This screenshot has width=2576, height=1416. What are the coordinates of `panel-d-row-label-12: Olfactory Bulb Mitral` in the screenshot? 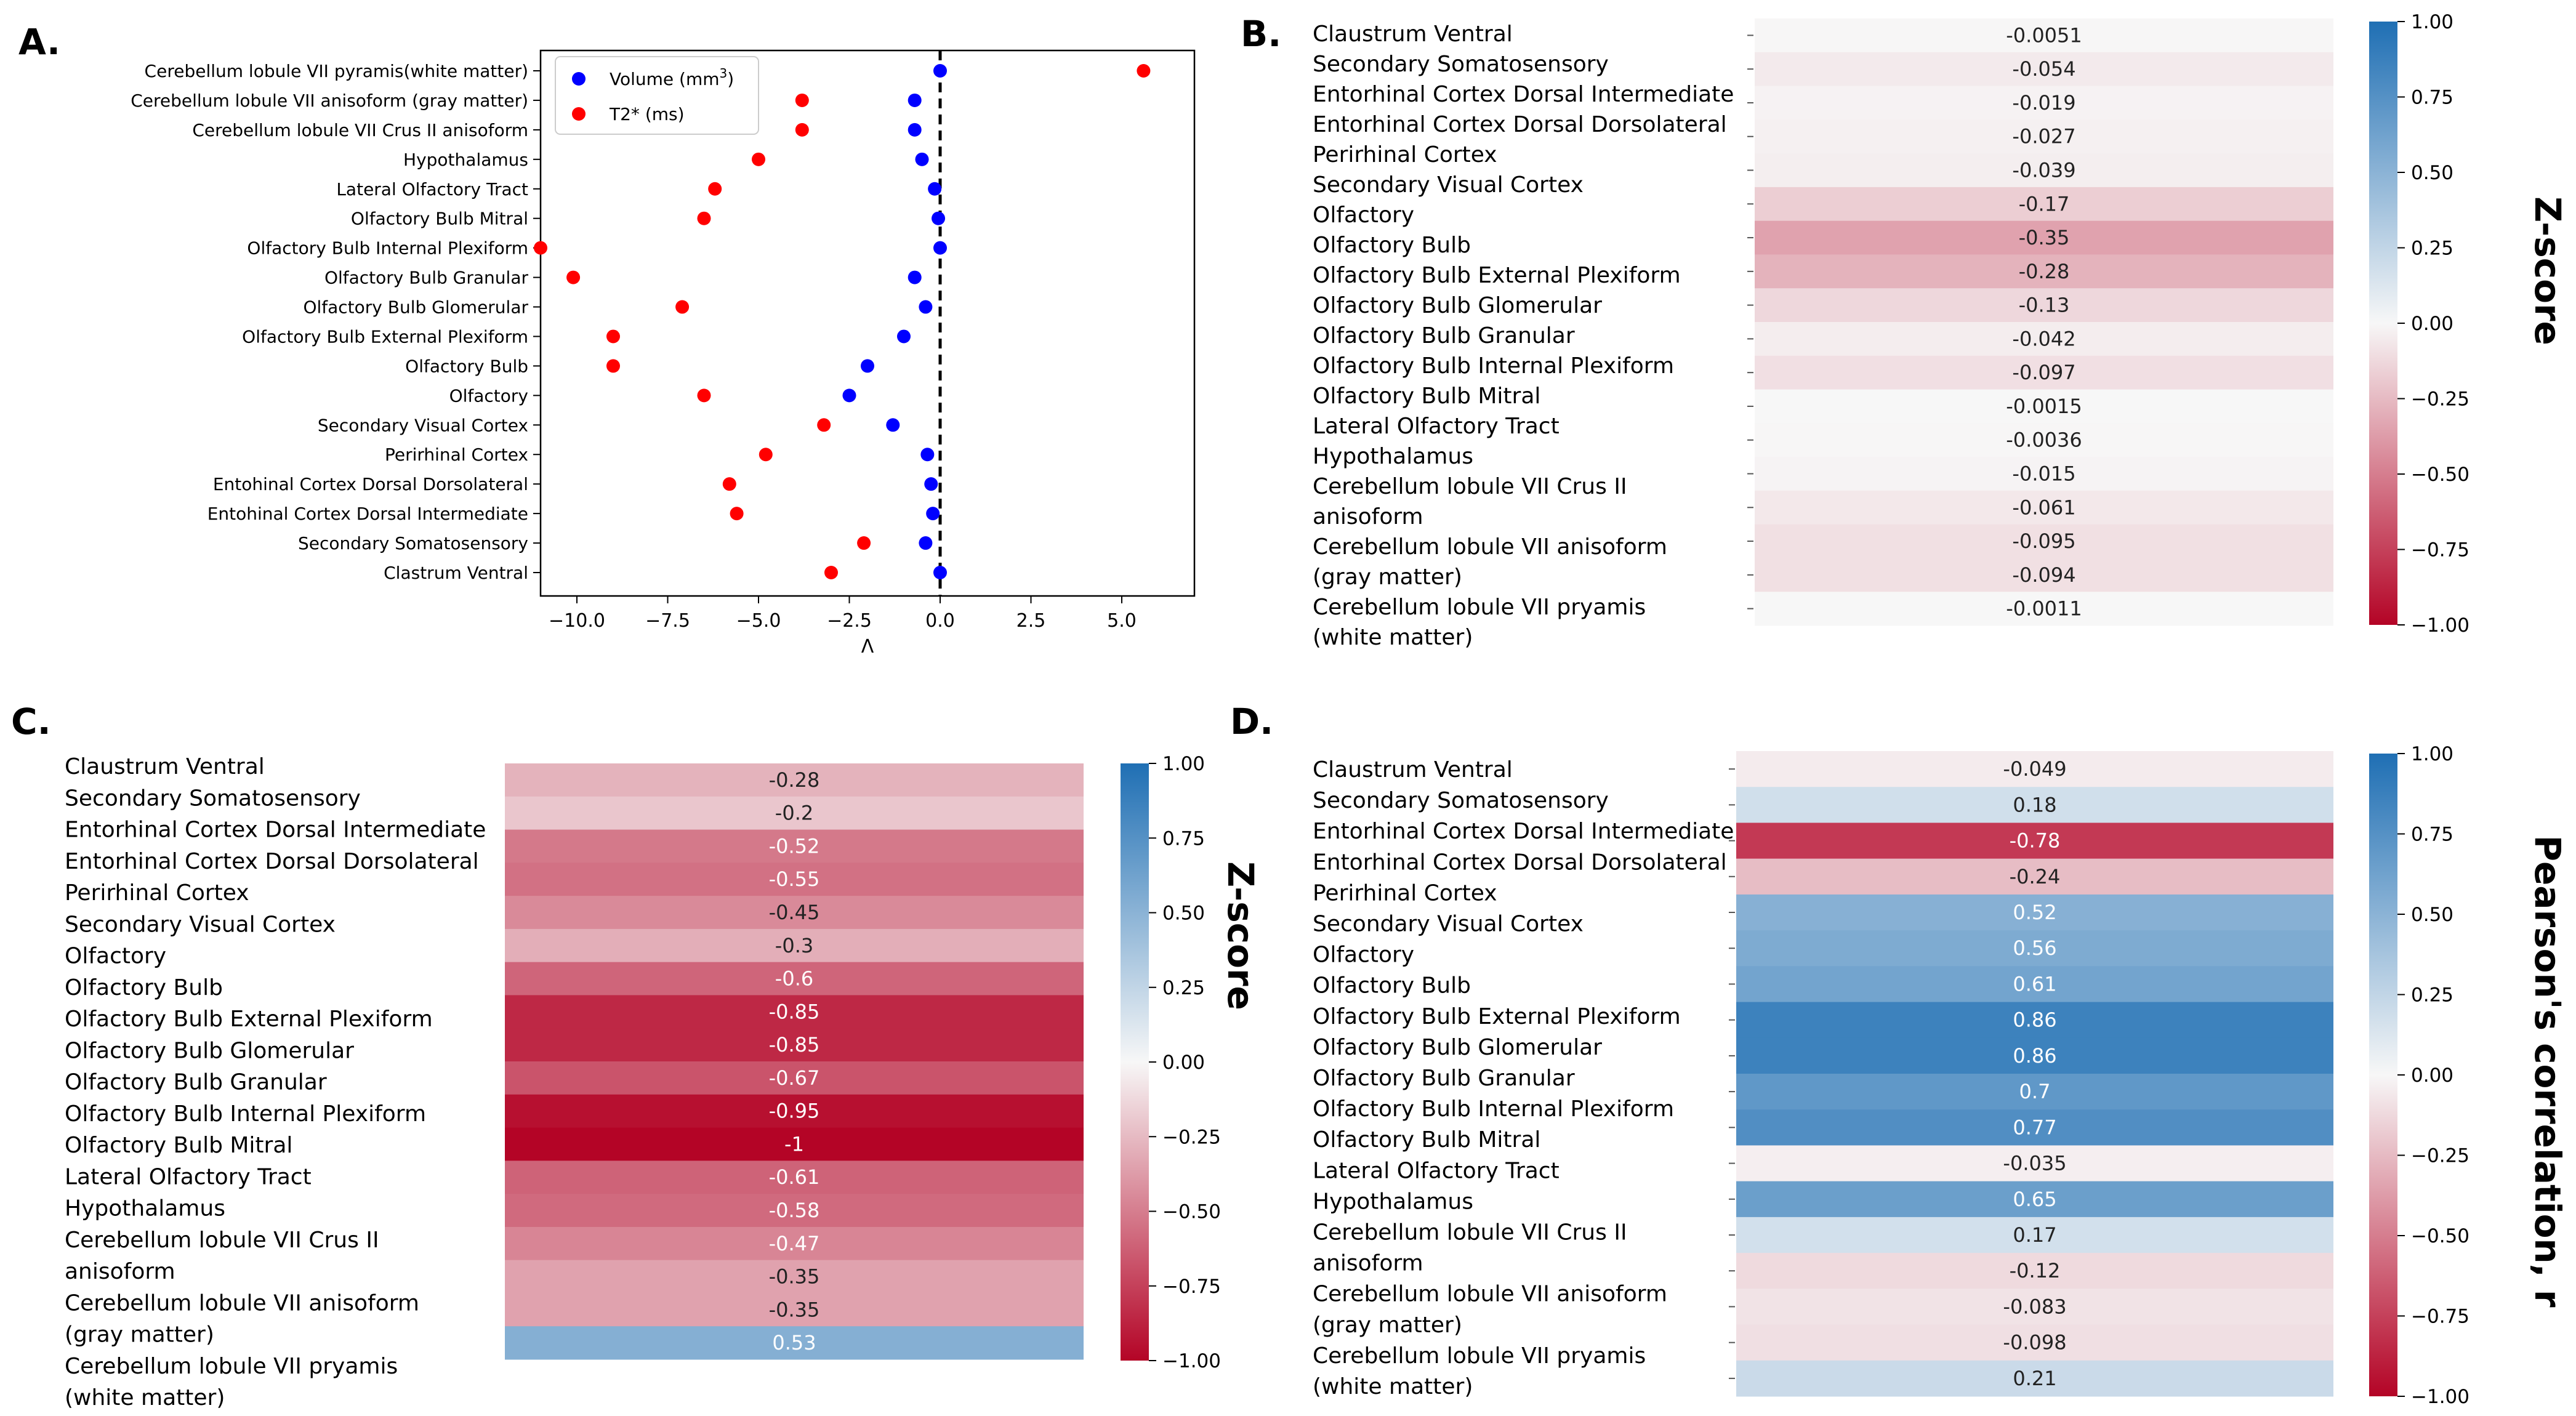 It's located at (1426, 1140).